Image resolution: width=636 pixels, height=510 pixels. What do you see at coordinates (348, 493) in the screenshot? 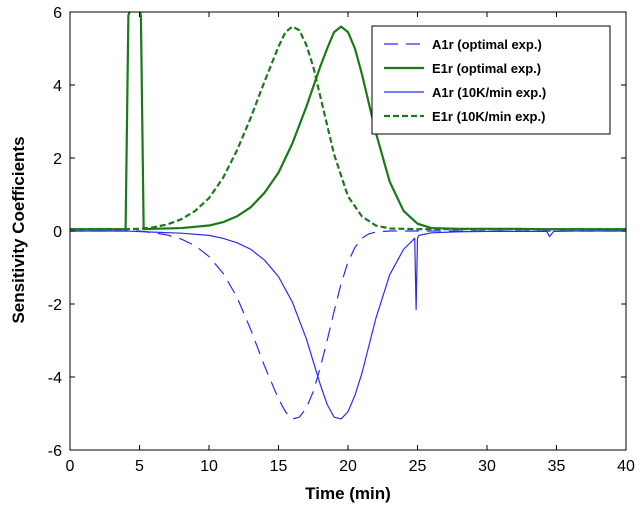
I see `x-axis-label: Time (min)` at bounding box center [348, 493].